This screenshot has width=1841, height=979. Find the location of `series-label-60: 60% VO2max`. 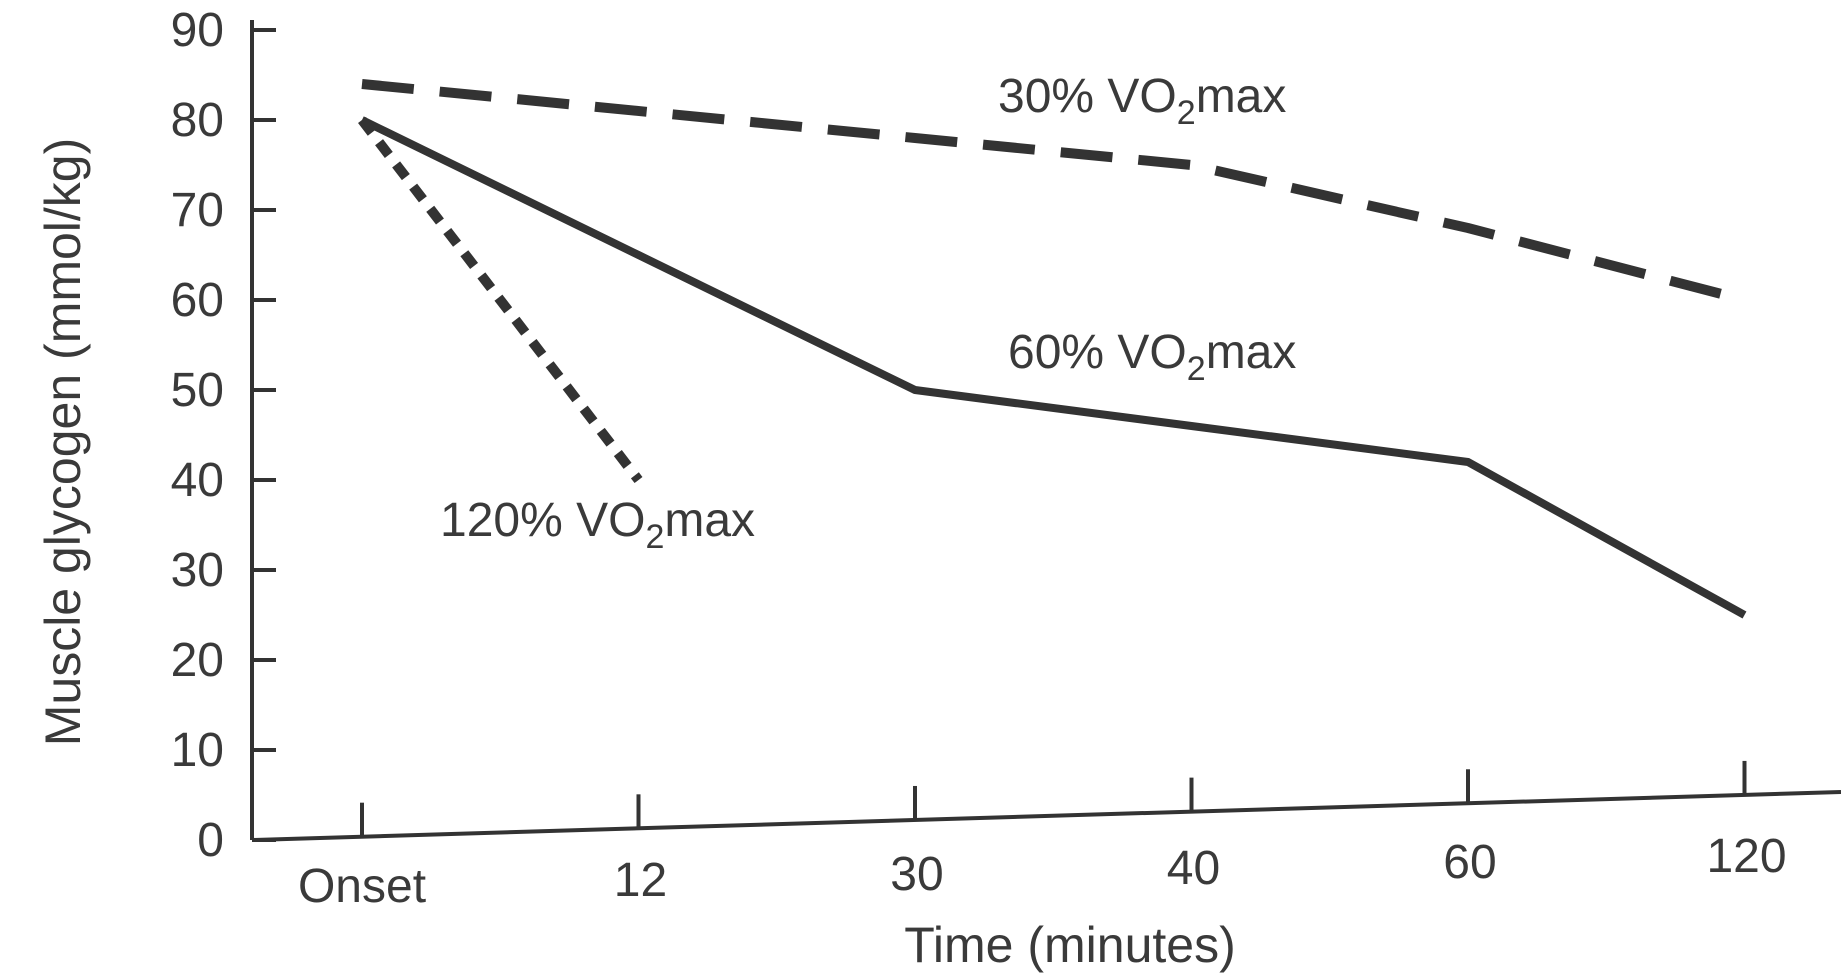

series-label-60: 60% VO2max is located at coordinates (1152, 357).